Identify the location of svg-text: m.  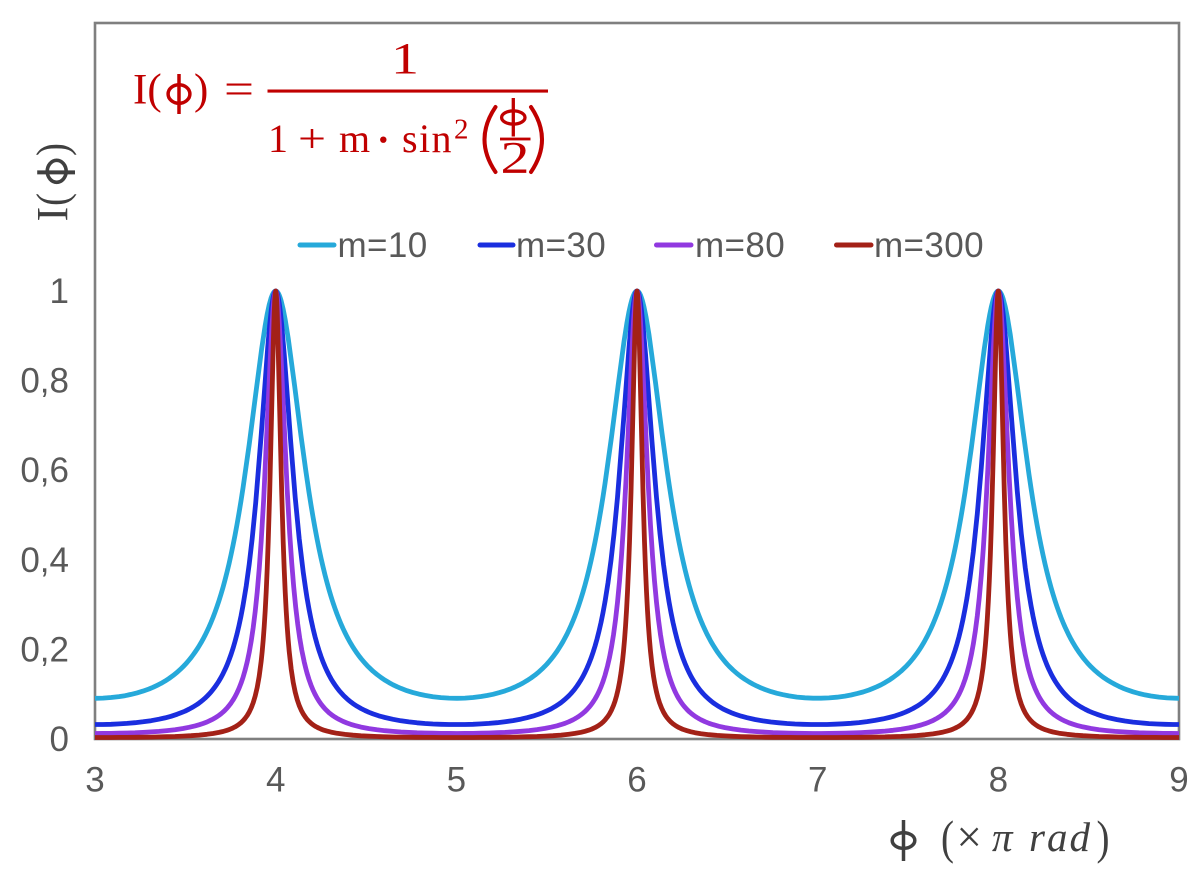
(354, 138).